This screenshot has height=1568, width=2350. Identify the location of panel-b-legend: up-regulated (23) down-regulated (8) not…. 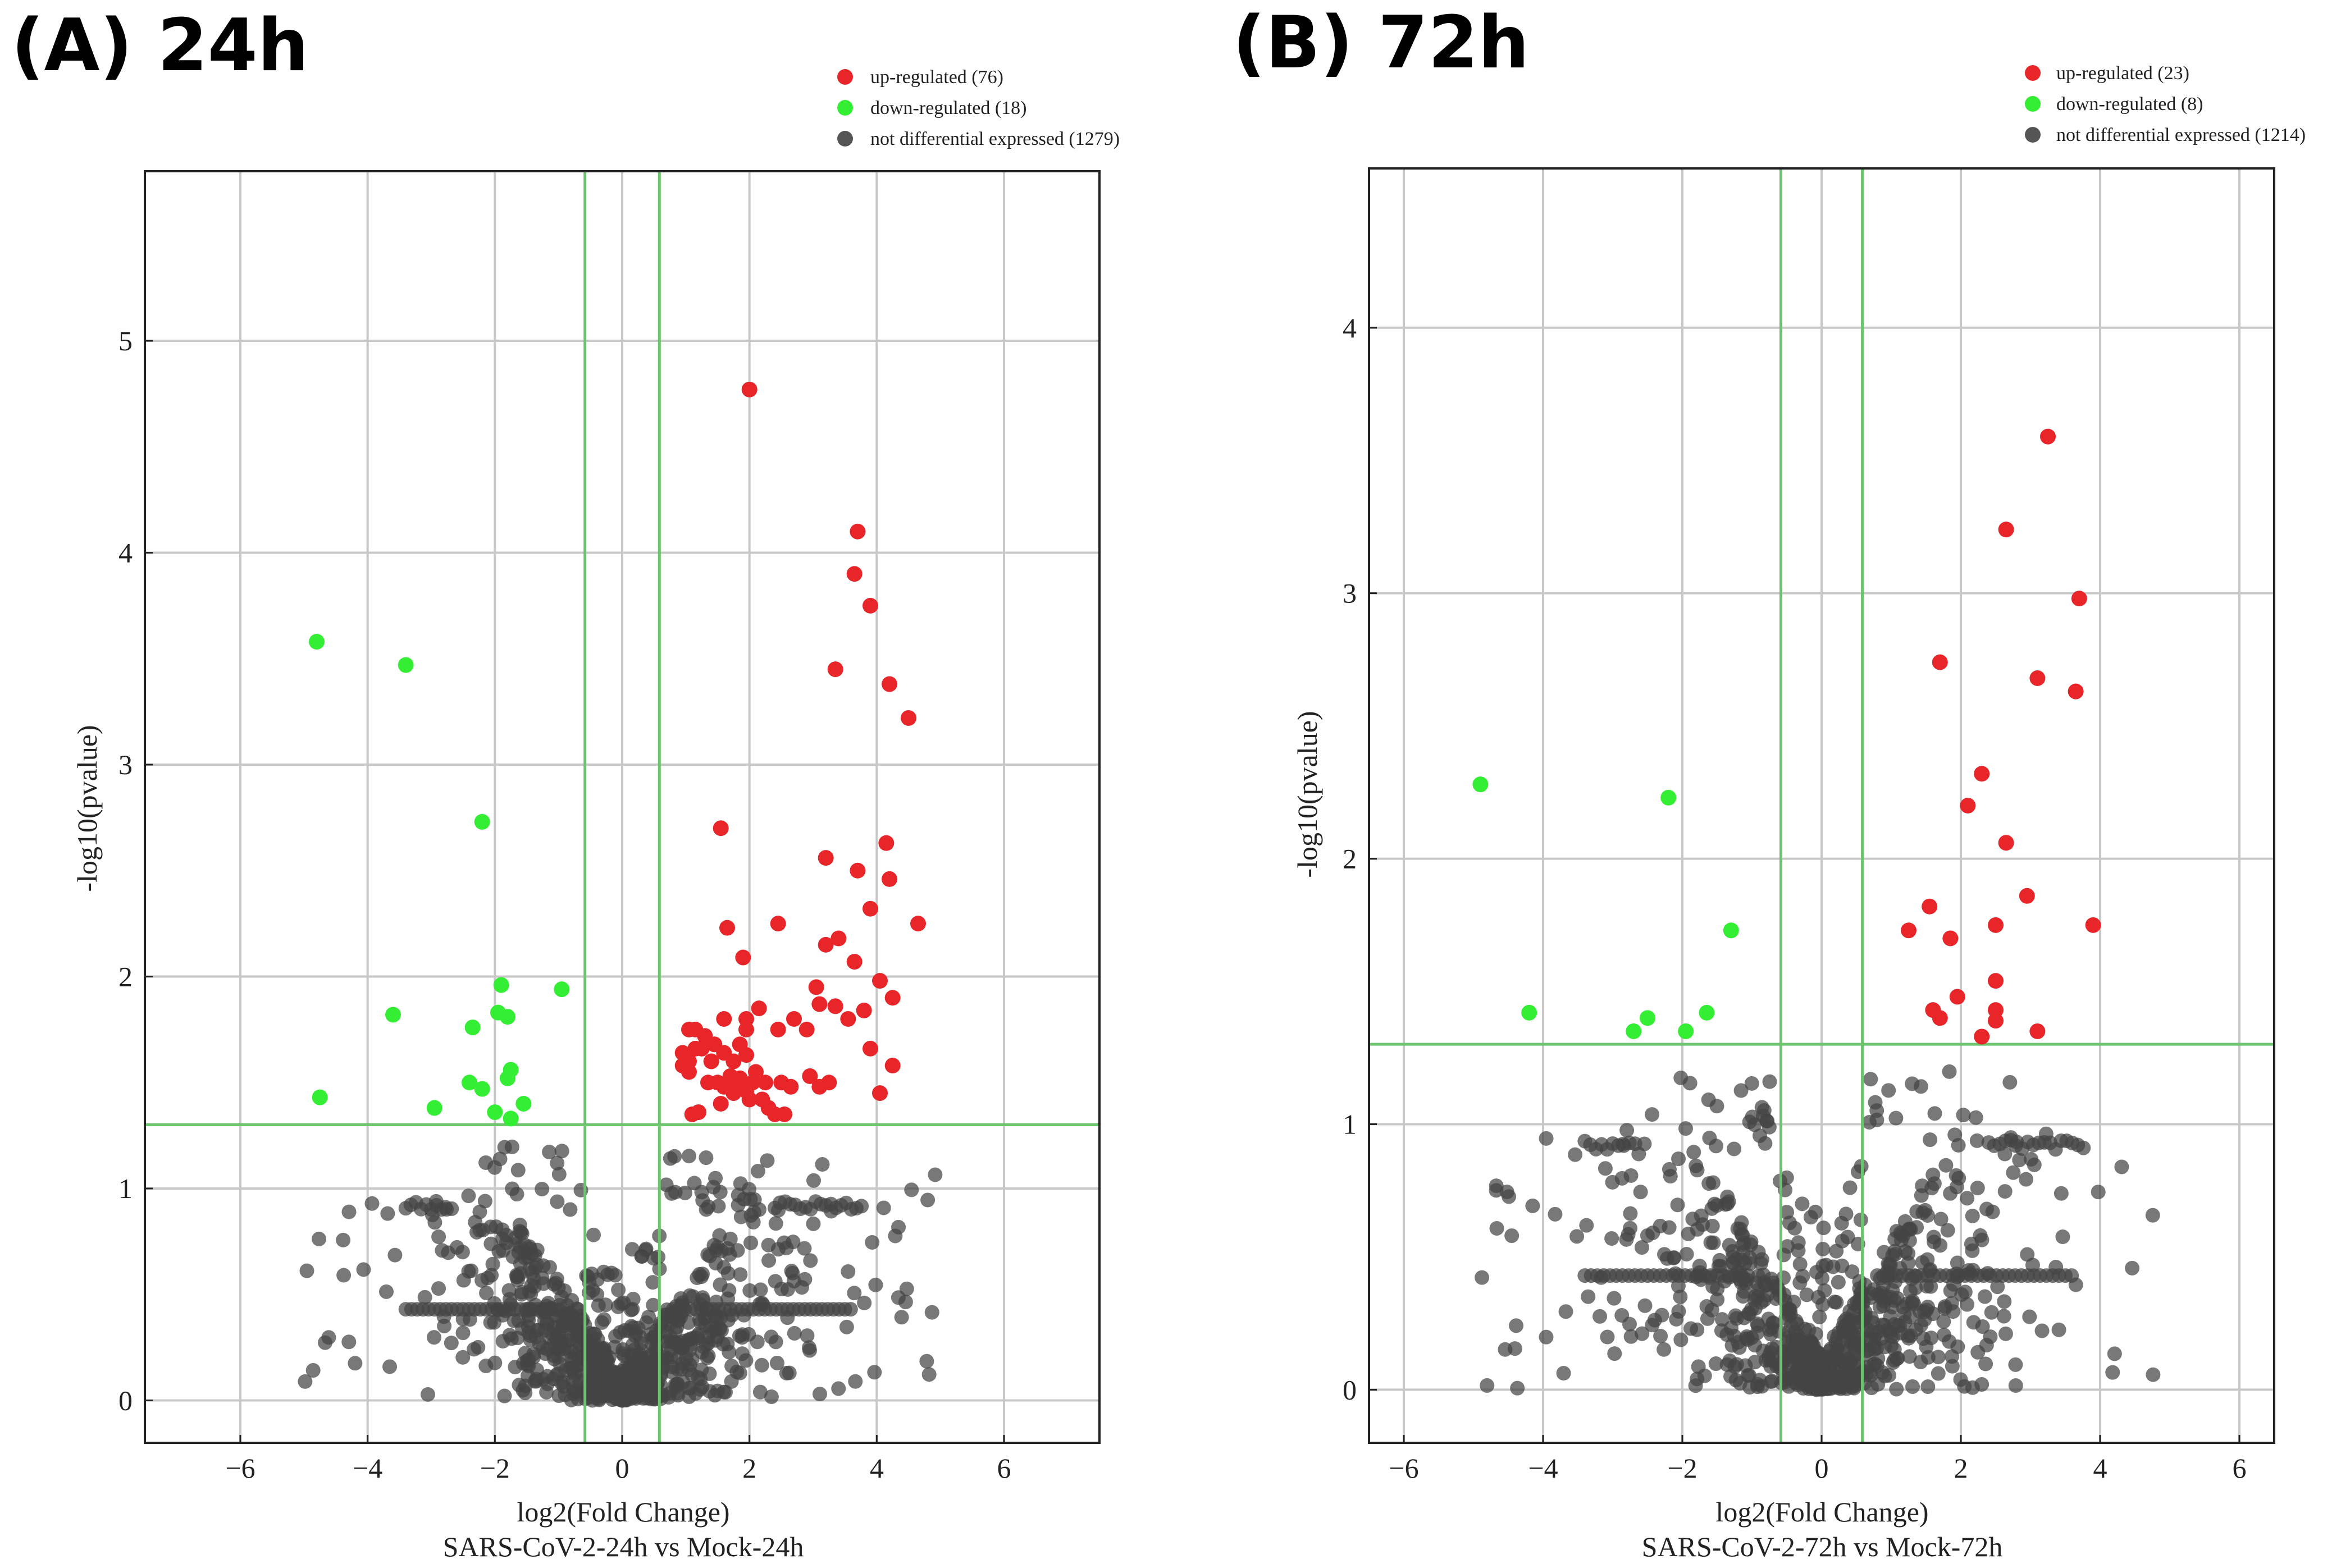
(2165, 104).